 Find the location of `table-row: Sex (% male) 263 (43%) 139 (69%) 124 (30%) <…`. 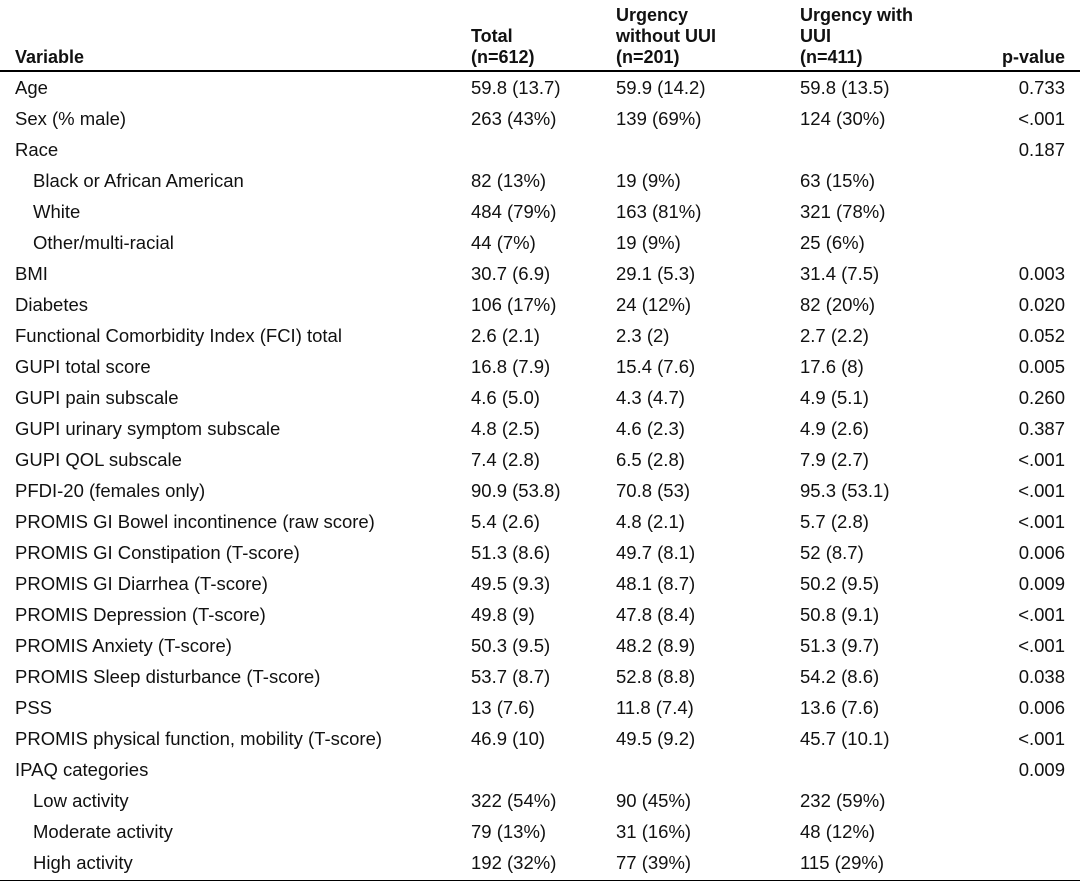

table-row: Sex (% male) 263 (43%) 139 (69%) 124 (30%) <… is located at coordinates (540, 118).